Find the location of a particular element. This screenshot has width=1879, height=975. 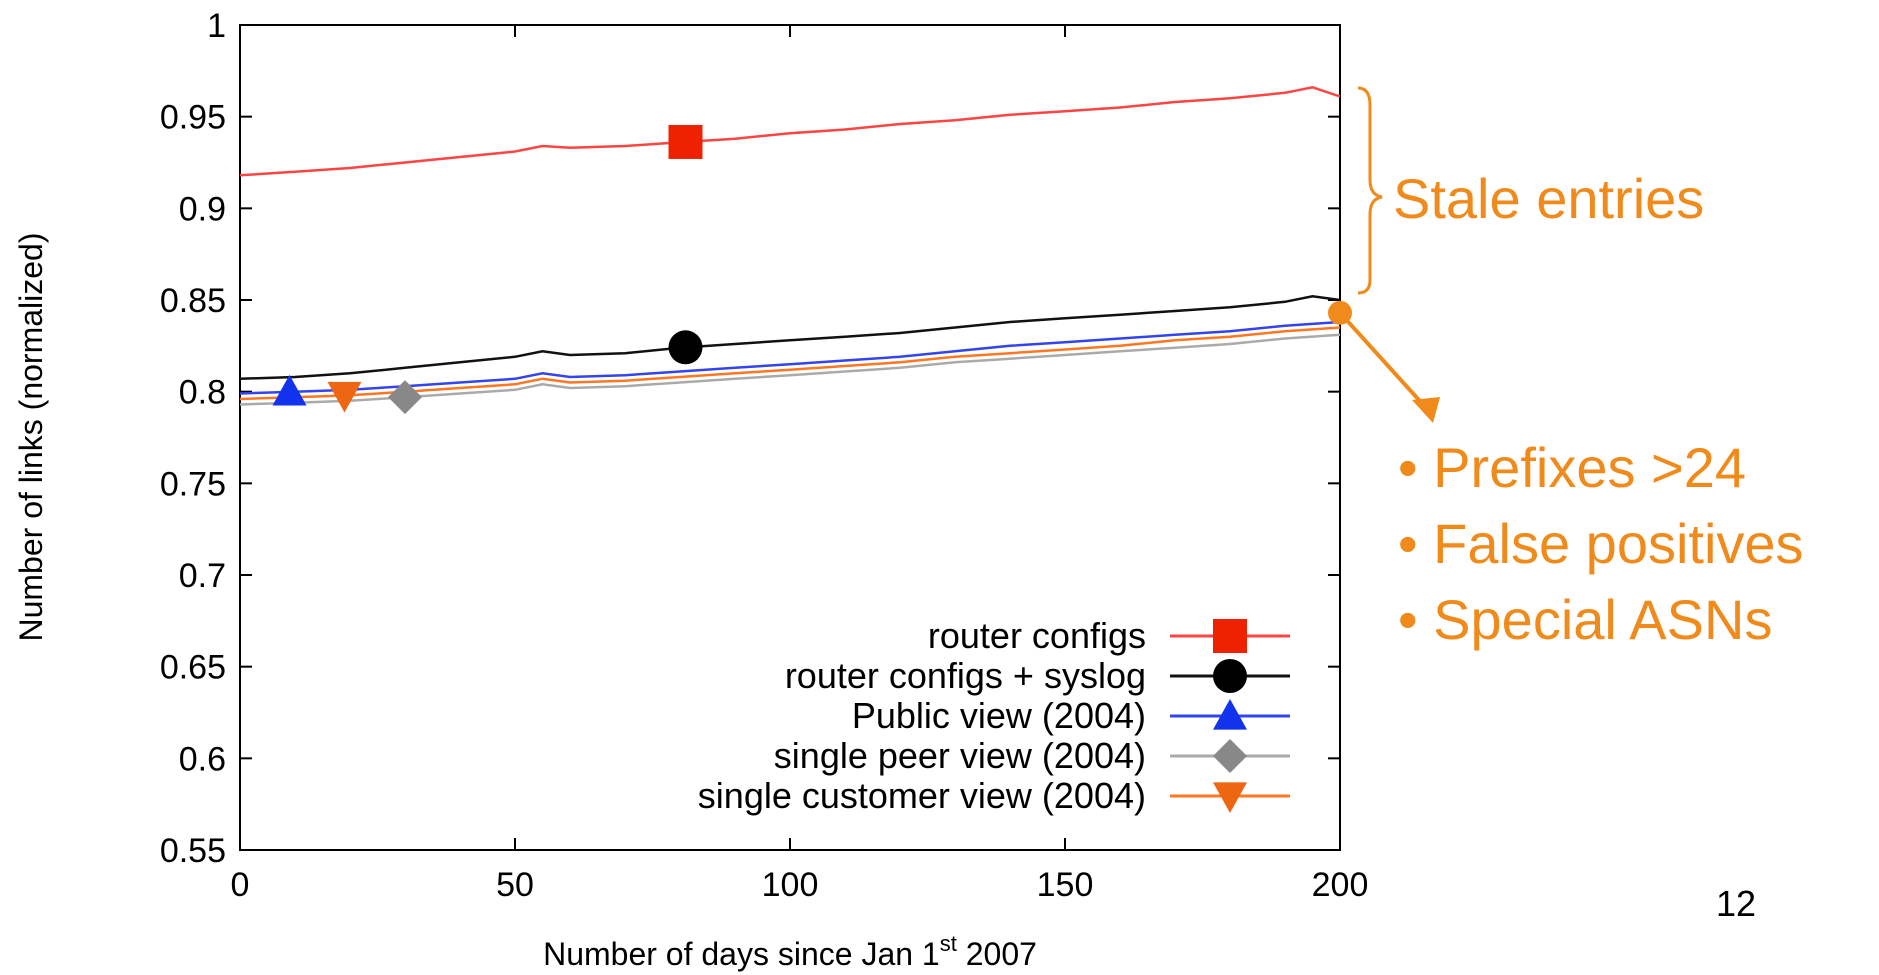

legend-label-0: router configs is located at coordinates (1037, 635).